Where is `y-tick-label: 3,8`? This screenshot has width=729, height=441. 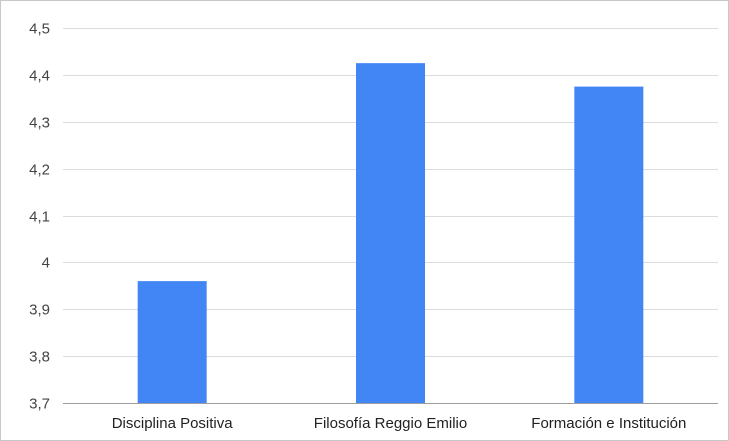
y-tick-label: 3,8 is located at coordinates (39, 357).